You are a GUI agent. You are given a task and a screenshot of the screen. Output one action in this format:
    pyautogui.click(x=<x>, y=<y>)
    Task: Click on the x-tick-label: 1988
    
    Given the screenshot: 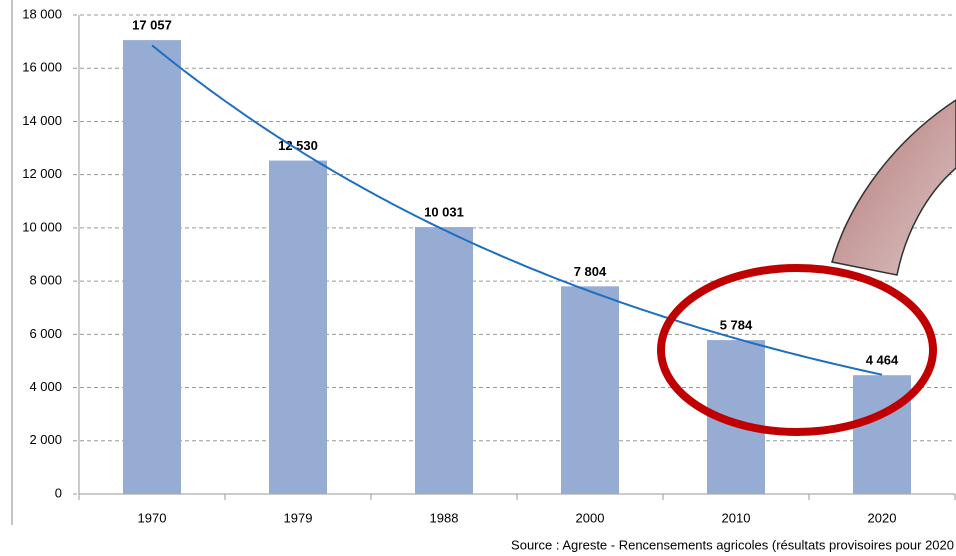 What is the action you would take?
    pyautogui.click(x=444, y=517)
    